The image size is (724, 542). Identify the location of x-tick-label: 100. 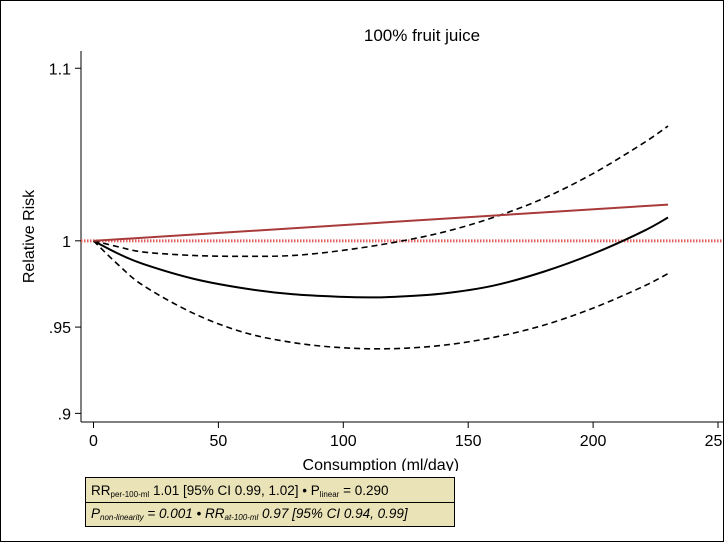
(343, 441).